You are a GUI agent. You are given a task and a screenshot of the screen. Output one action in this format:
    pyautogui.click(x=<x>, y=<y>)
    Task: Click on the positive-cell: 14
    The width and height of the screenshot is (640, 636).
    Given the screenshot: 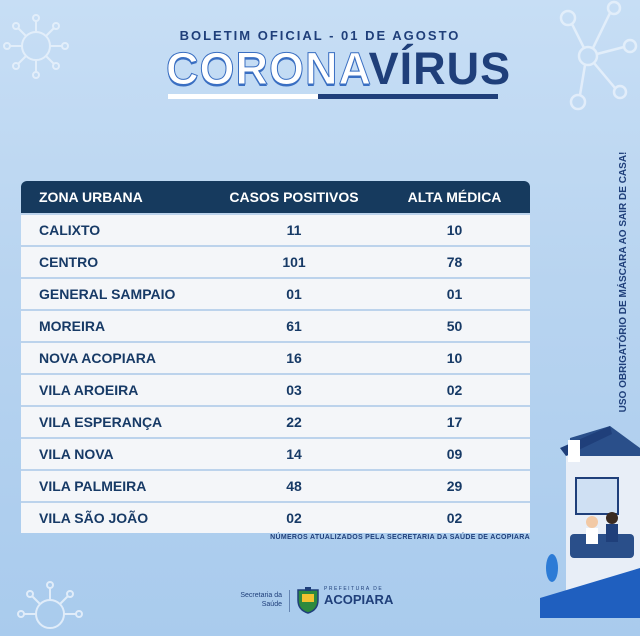 What is the action you would take?
    pyautogui.click(x=294, y=453)
    